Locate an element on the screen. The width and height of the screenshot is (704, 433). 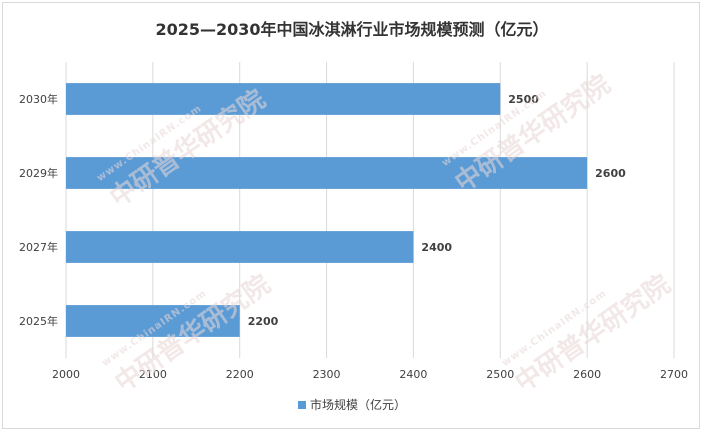
x-tick-label: 2600 is located at coordinates (587, 374).